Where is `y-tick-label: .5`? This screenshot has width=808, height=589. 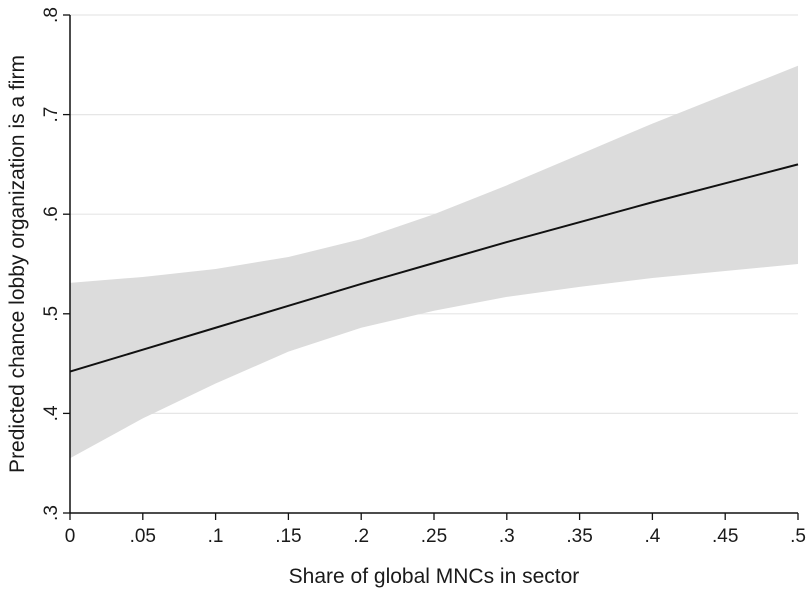 y-tick-label: .5 is located at coordinates (51, 314).